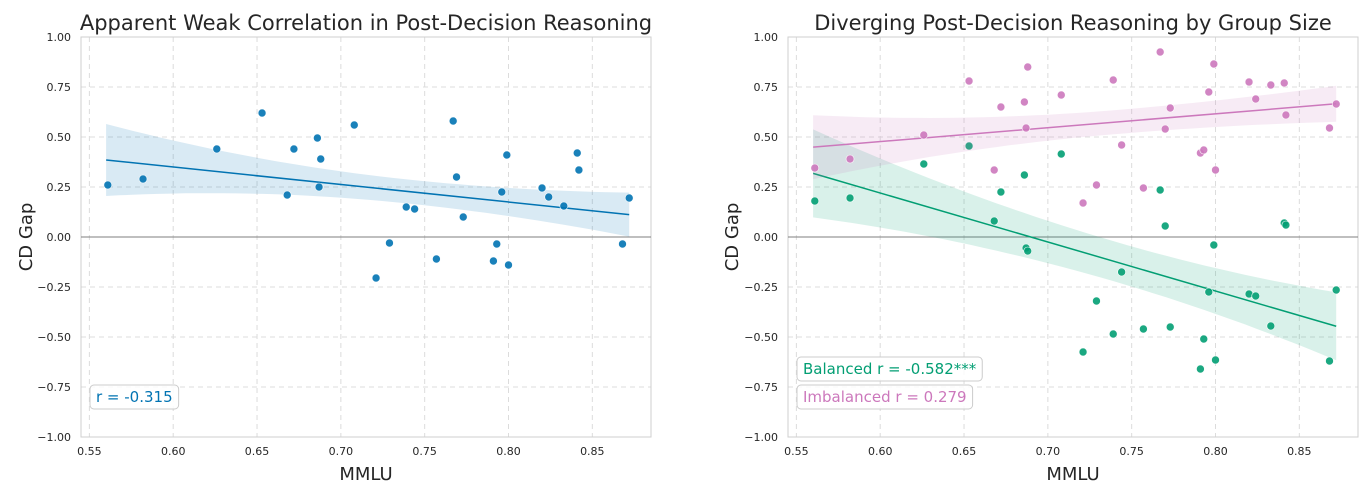  What do you see at coordinates (59, 187) in the screenshot?
I see `left-y-tick-label: 0.25` at bounding box center [59, 187].